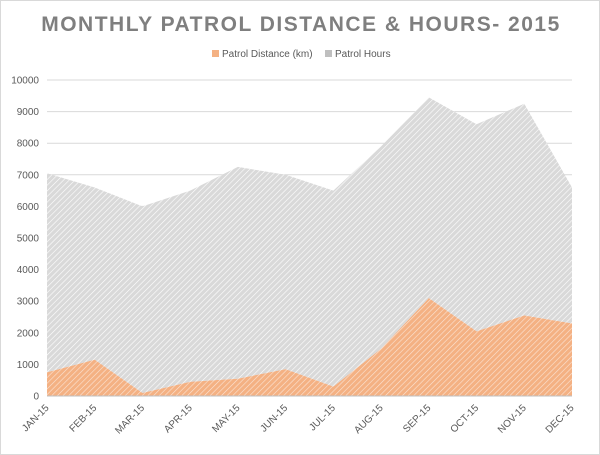 This screenshot has width=600, height=455. I want to click on legend-label: Patrol Distance (km), so click(267, 54).